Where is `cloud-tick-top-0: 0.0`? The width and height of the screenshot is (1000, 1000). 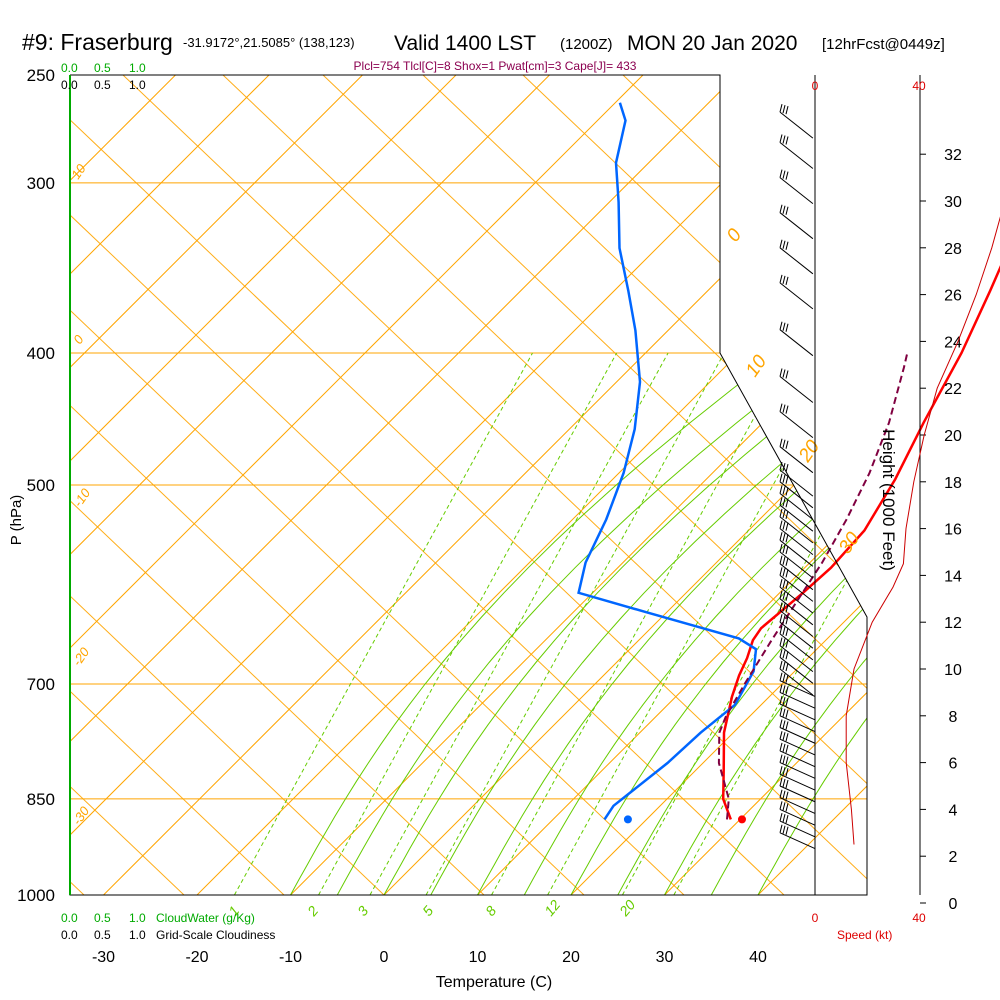 cloud-tick-top-0: 0.0 is located at coordinates (69, 68).